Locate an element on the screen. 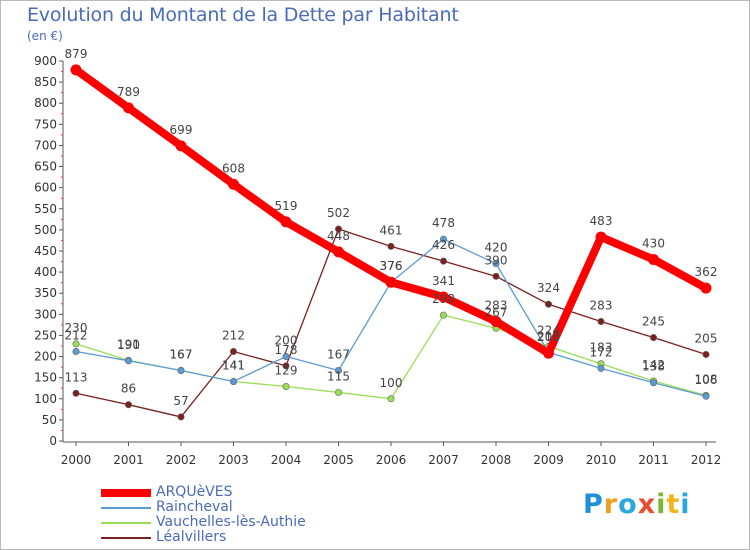 This screenshot has width=750, height=550. y-tick-label: 100 is located at coordinates (45, 399).